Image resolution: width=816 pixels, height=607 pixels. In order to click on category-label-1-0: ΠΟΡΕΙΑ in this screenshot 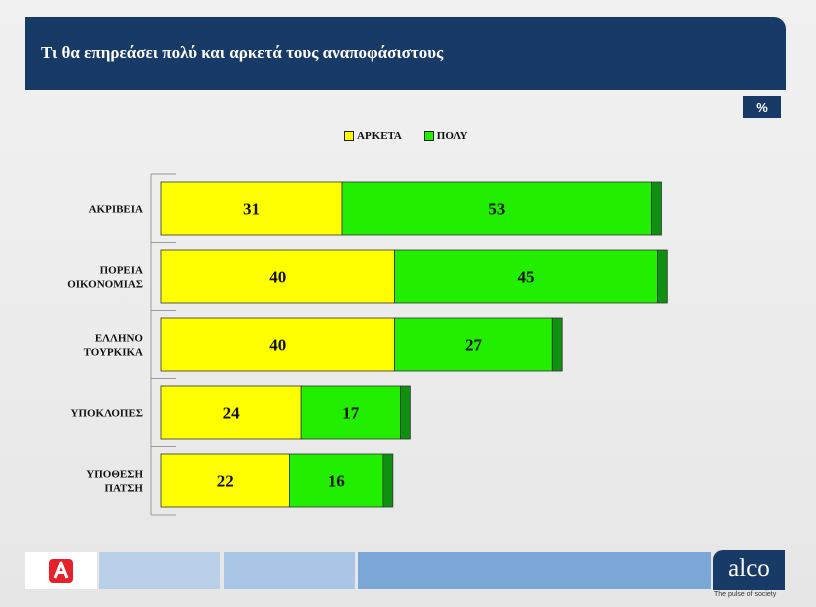, I will do `click(121, 271)`.